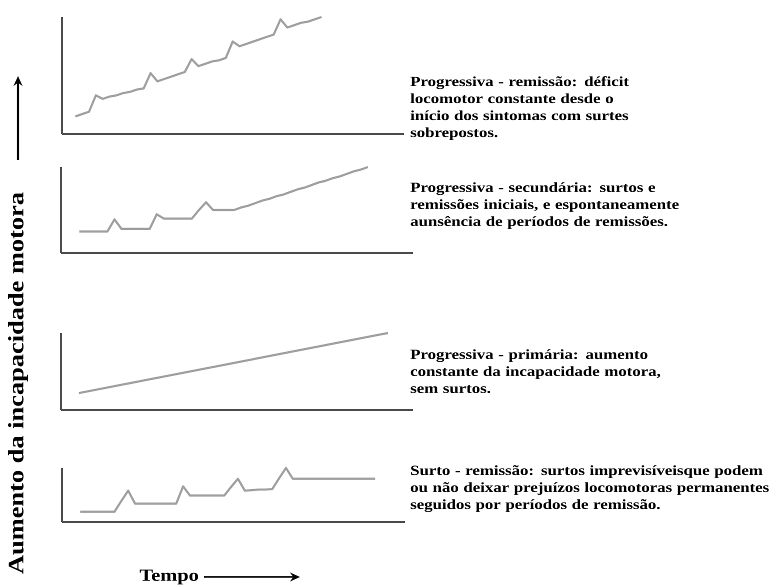 The image size is (780, 588). What do you see at coordinates (535, 371) in the screenshot?
I see `annotation: Progressiva - primária: aumento constante da incapacidade motora, sem surtos.` at bounding box center [535, 371].